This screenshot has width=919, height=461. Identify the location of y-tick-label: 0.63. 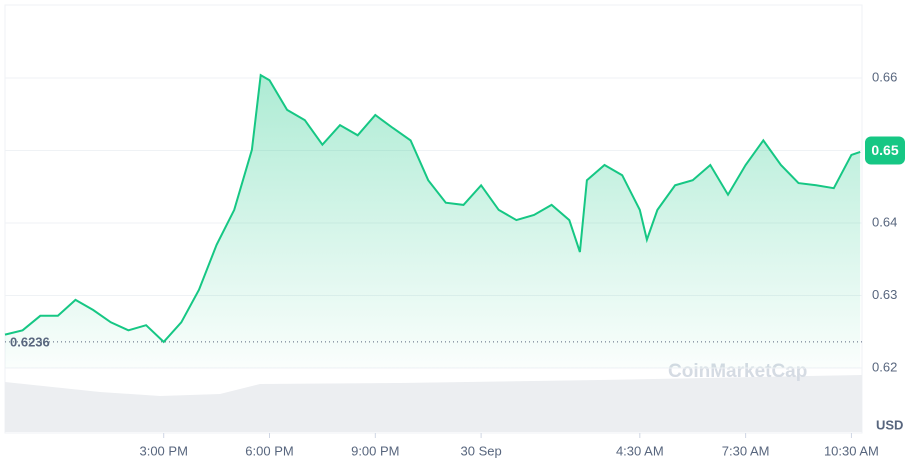
(884, 294).